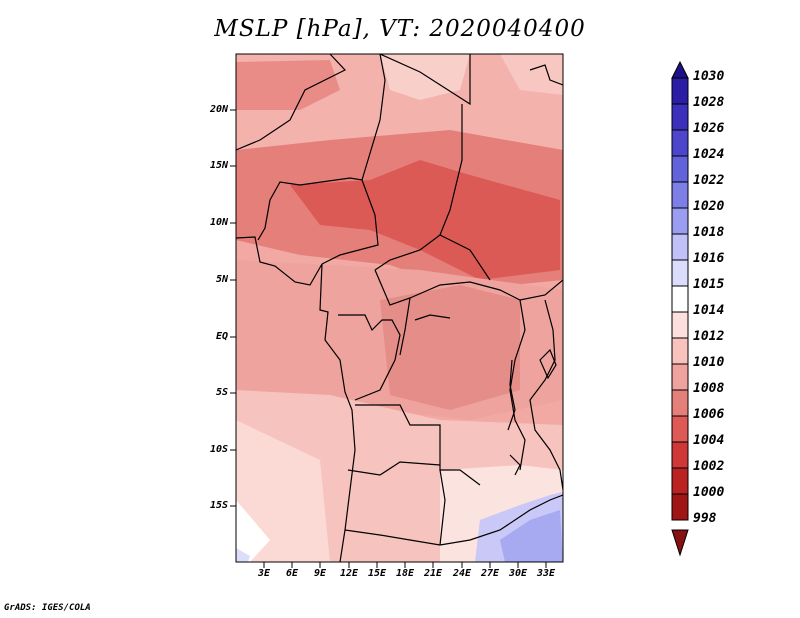 The width and height of the screenshot is (800, 618). Describe the element at coordinates (709, 102) in the screenshot. I see `colorbar-label: 1028` at that location.